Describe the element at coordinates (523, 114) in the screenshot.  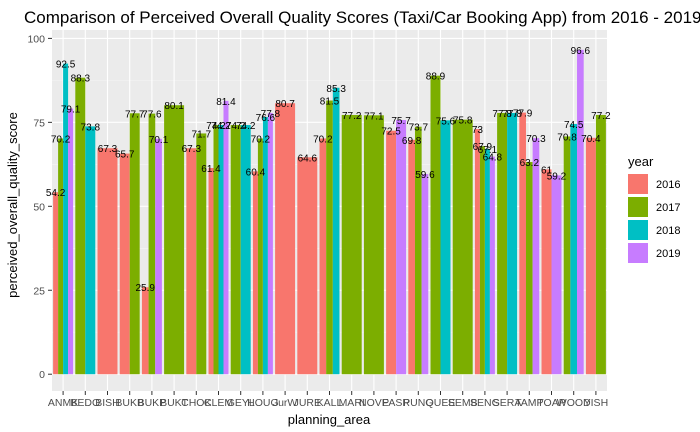
I see `data-label: 77.9` at that location.